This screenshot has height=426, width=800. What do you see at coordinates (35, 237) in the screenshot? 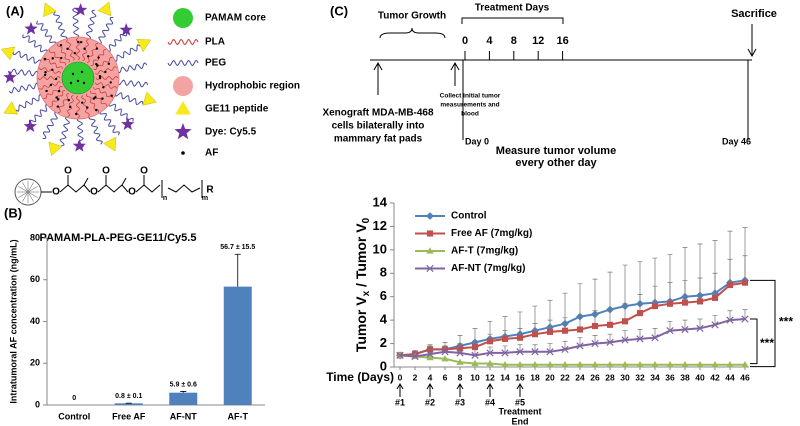
I see `y-tick-label: 80` at bounding box center [35, 237].